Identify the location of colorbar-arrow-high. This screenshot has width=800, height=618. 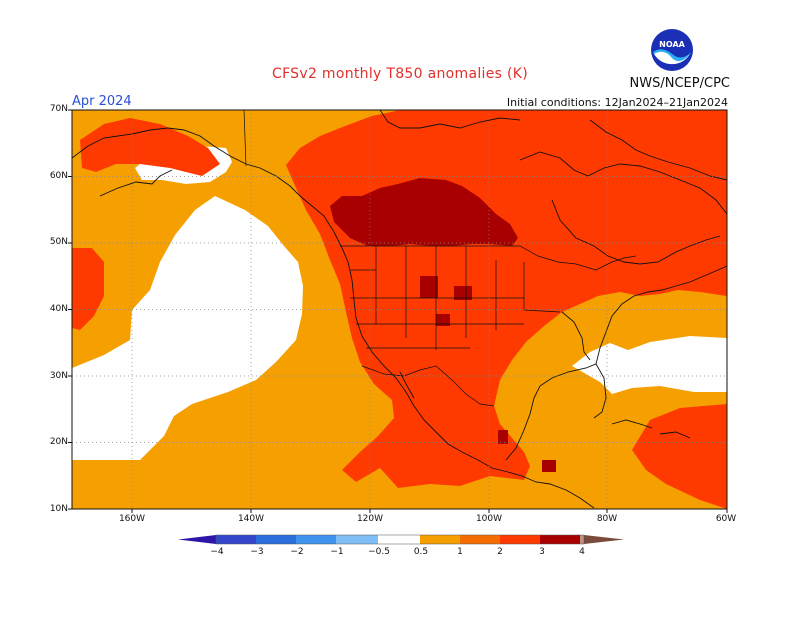
(604, 539).